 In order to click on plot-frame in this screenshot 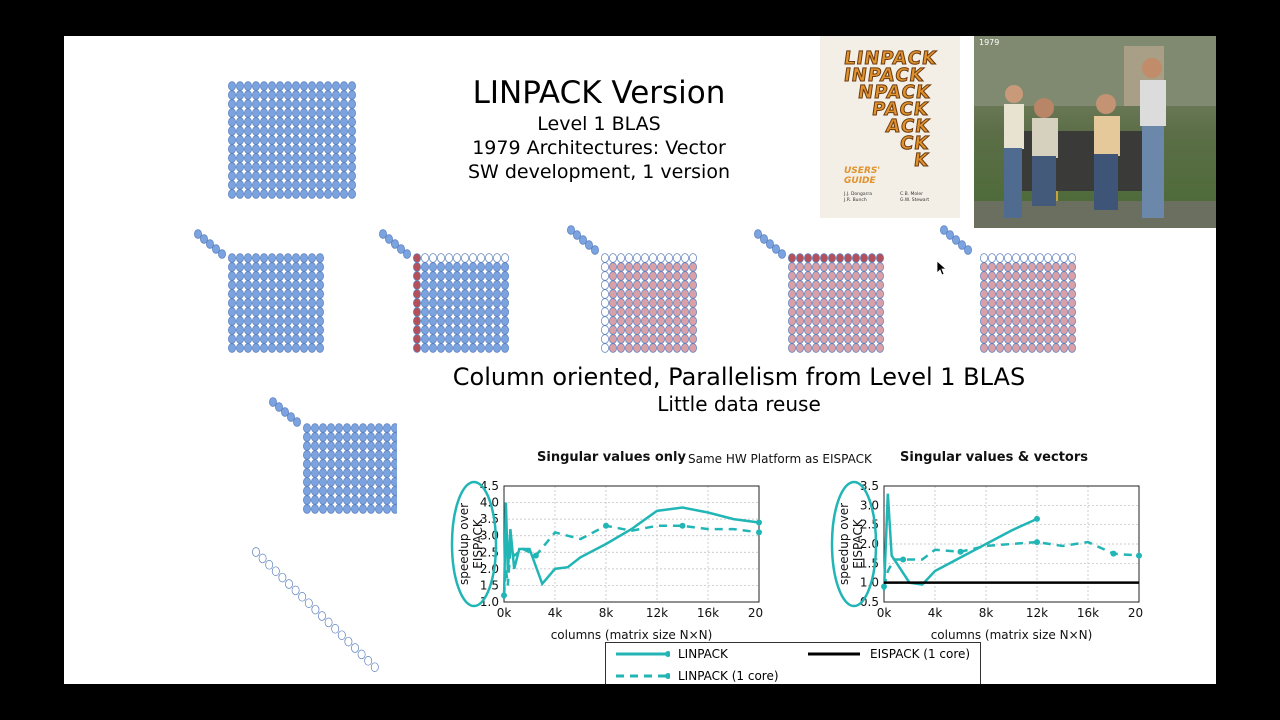, I will do `click(1011, 544)`.